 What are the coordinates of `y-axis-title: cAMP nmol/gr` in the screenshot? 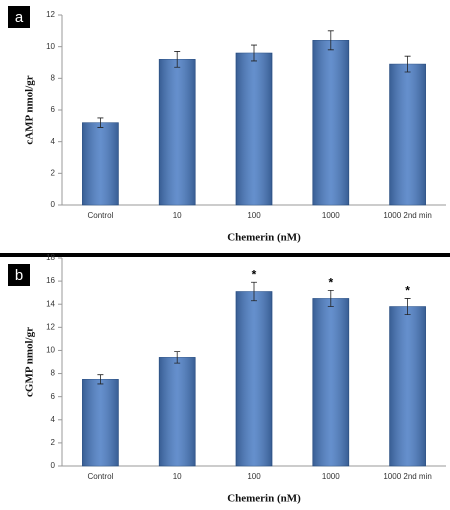 It's located at (30, 109).